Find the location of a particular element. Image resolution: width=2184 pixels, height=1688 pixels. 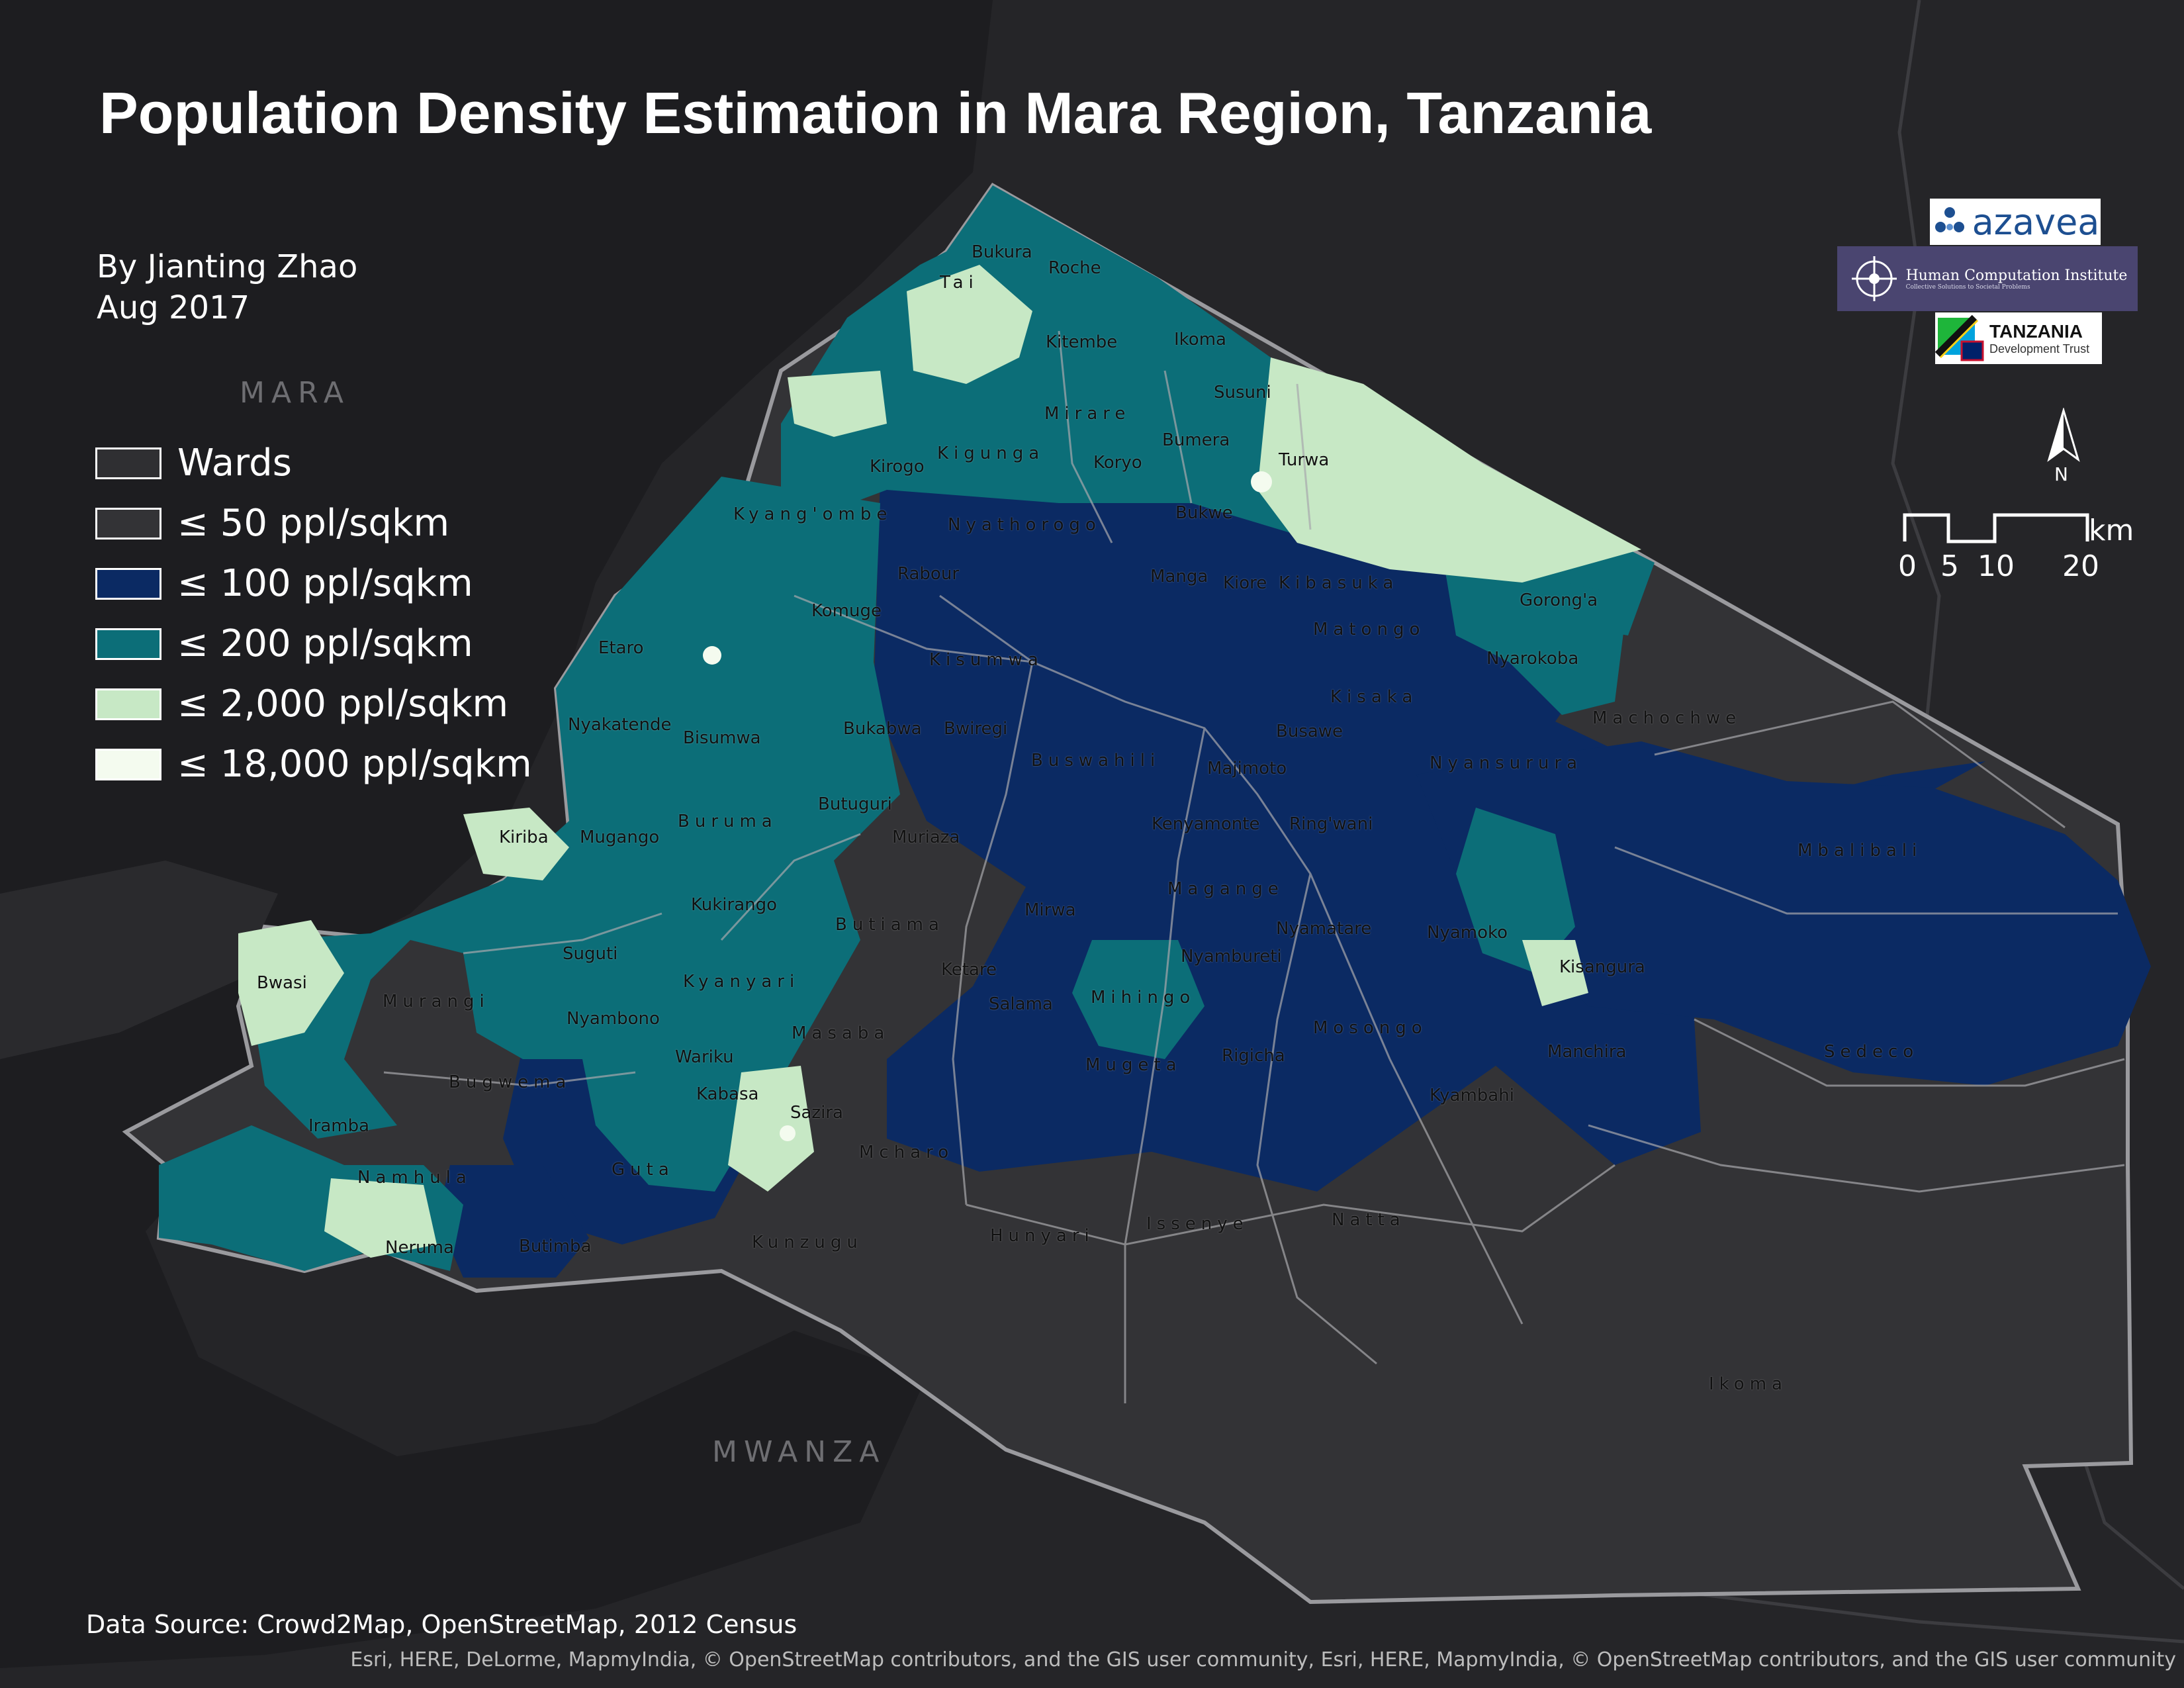

ward-label: Kenyamonte is located at coordinates (1206, 824).